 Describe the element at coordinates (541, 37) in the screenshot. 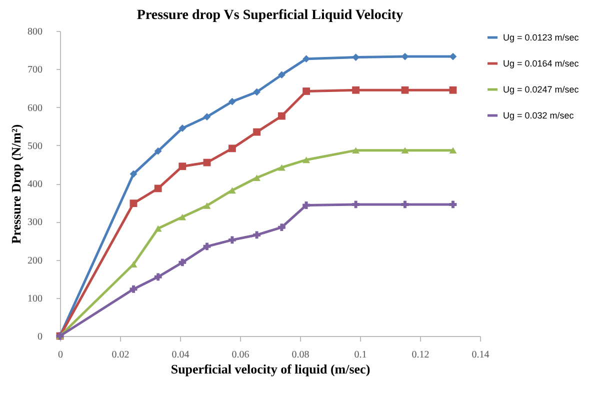

I see `legend-label: Ug = 0.0123 m/sec` at that location.